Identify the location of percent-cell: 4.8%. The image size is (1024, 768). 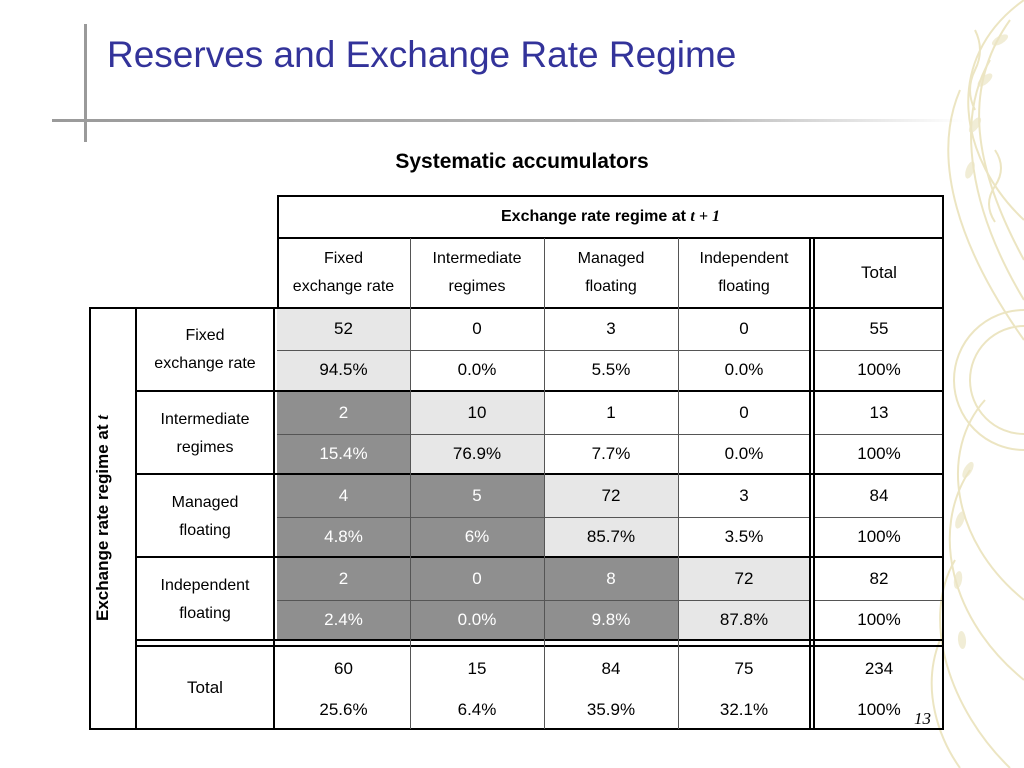
(343, 537).